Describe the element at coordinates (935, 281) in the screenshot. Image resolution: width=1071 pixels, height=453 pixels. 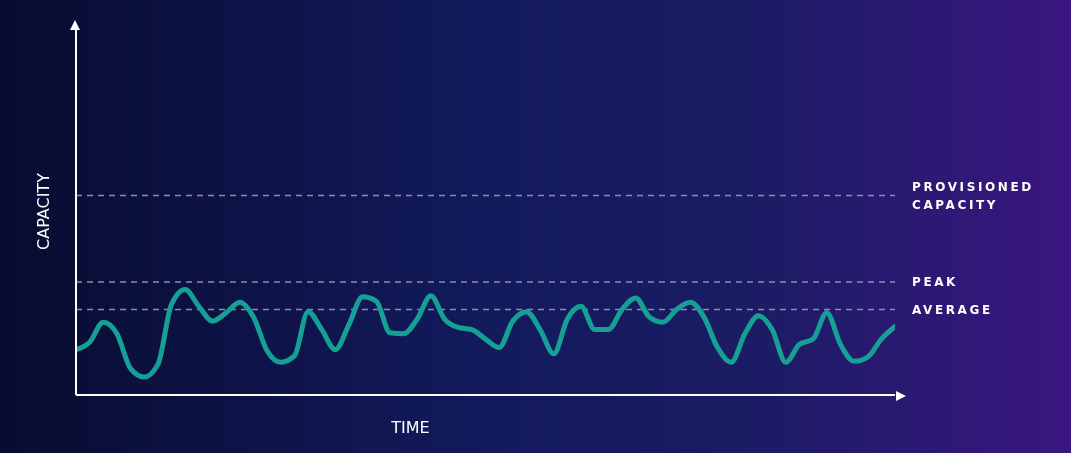
I see `ref-line-label: PEAK` at that location.